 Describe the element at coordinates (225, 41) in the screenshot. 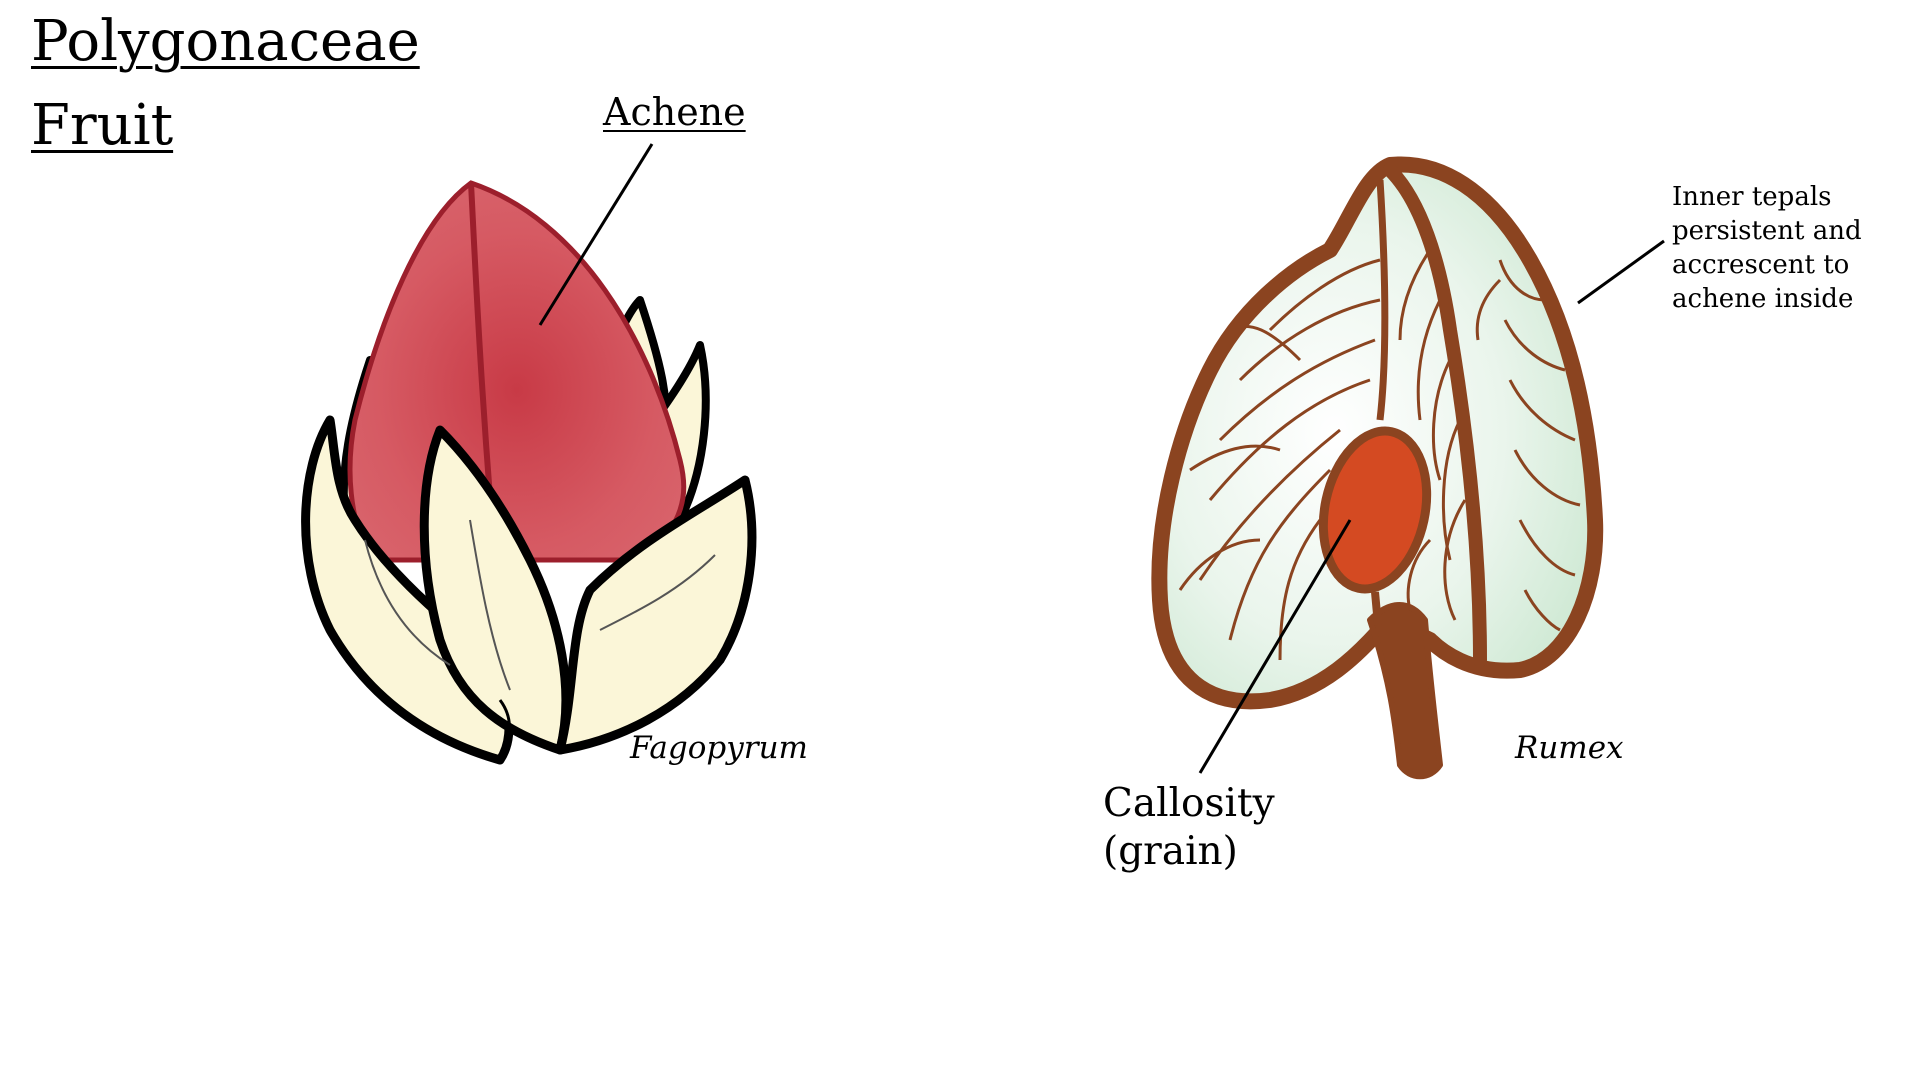

I see `page-title-line-1: Polygonaceae` at that location.